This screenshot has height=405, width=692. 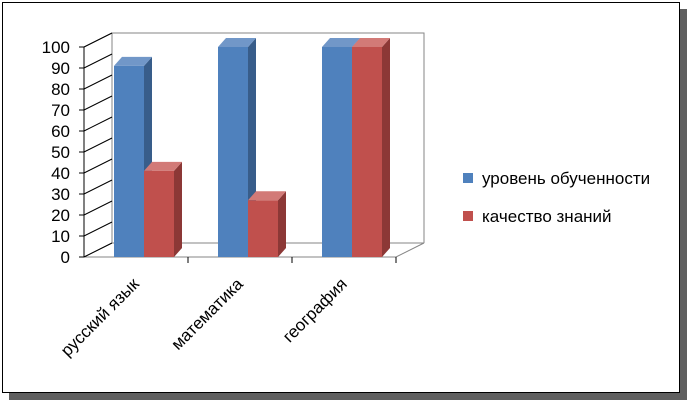 What do you see at coordinates (208, 314) in the screenshot?
I see `x-category-label: математика` at bounding box center [208, 314].